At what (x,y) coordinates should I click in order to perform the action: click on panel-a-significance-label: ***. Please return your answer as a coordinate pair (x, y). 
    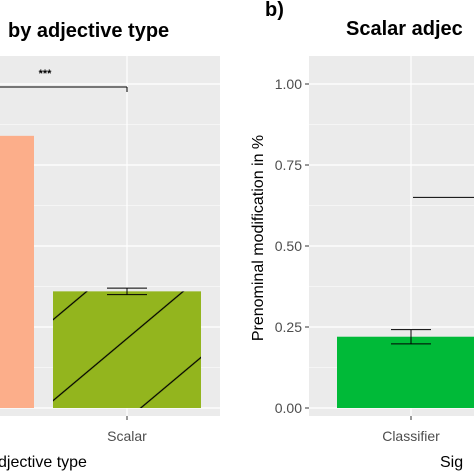
    Looking at the image, I should click on (46, 74).